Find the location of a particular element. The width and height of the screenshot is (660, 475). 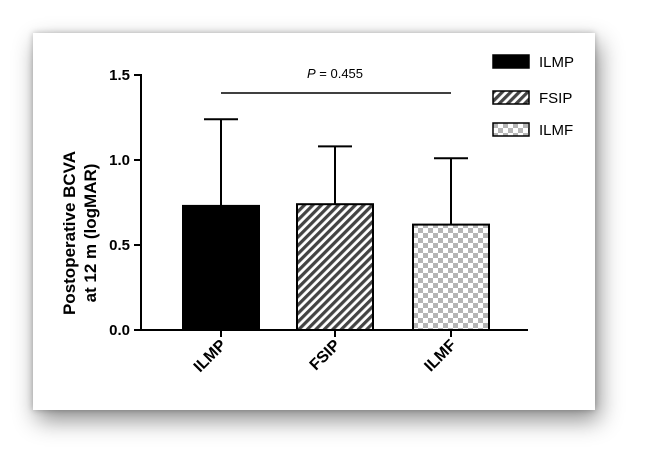

x-tick-label-ilmp: ILMP is located at coordinates (210, 356).